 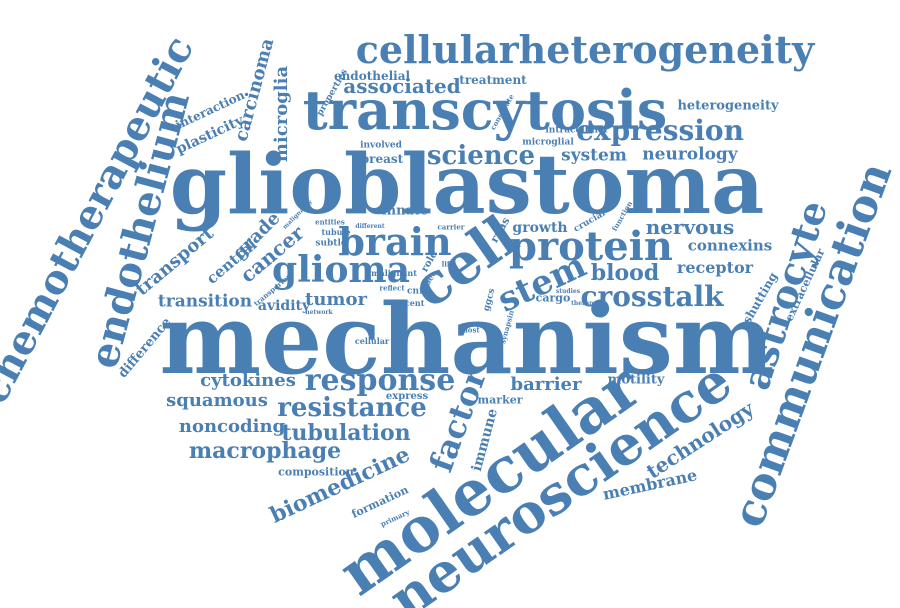 I want to click on word-motility: motility, so click(x=636, y=380).